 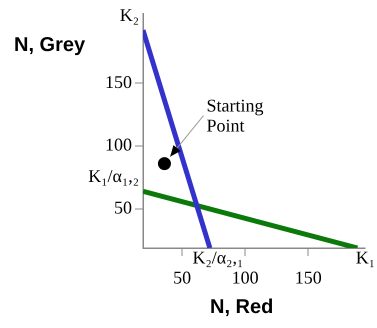 I want to click on x-tick-label: 100, so click(x=245, y=278).